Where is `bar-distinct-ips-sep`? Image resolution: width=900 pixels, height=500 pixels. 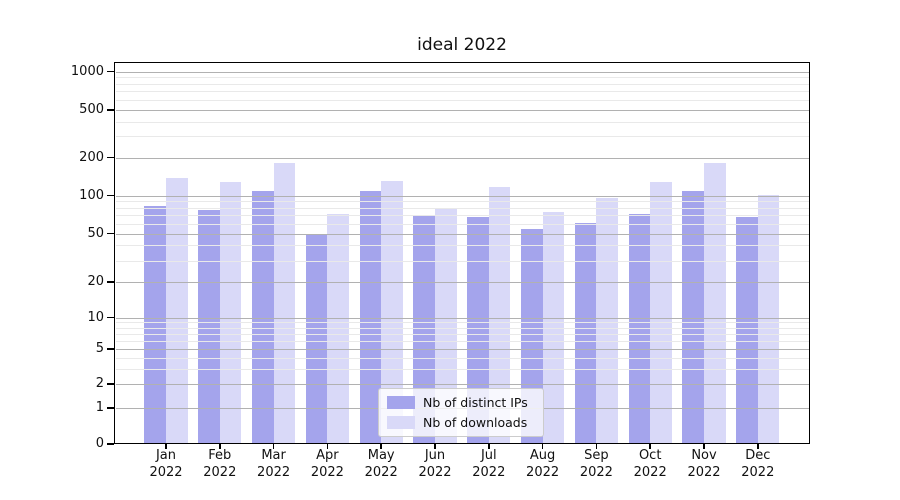 bar-distinct-ips-sep is located at coordinates (585, 333).